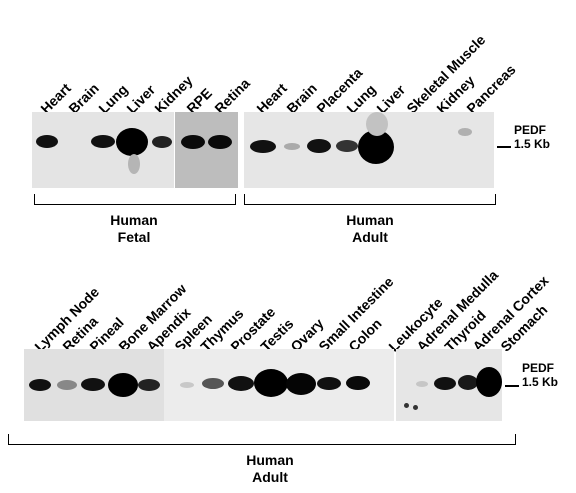  What do you see at coordinates (262, 439) in the screenshot?
I see `bracket-adult-bottom` at bounding box center [262, 439].